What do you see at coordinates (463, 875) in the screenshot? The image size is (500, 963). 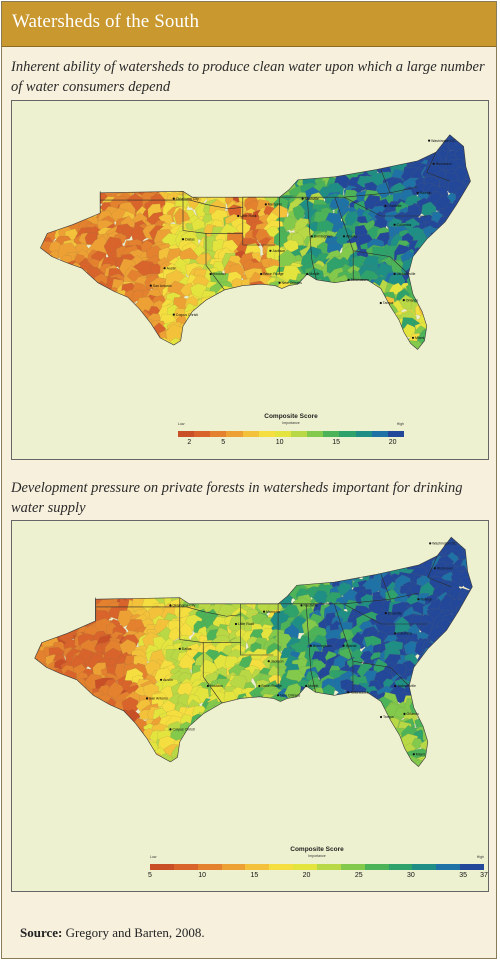 I see `legend-tick-label: 35` at bounding box center [463, 875].